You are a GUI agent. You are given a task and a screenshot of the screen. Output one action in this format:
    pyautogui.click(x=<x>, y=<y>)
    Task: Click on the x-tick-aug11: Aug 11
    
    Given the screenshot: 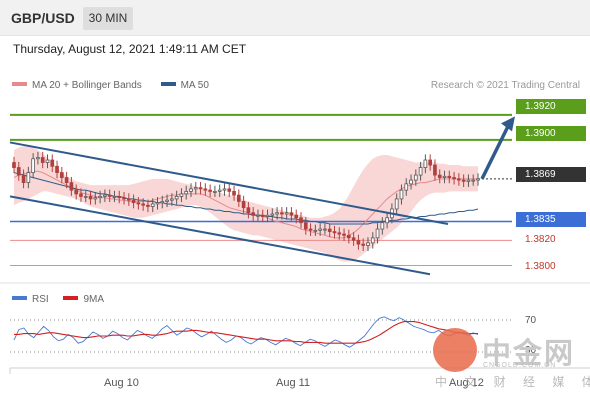 What is the action you would take?
    pyautogui.click(x=293, y=383)
    